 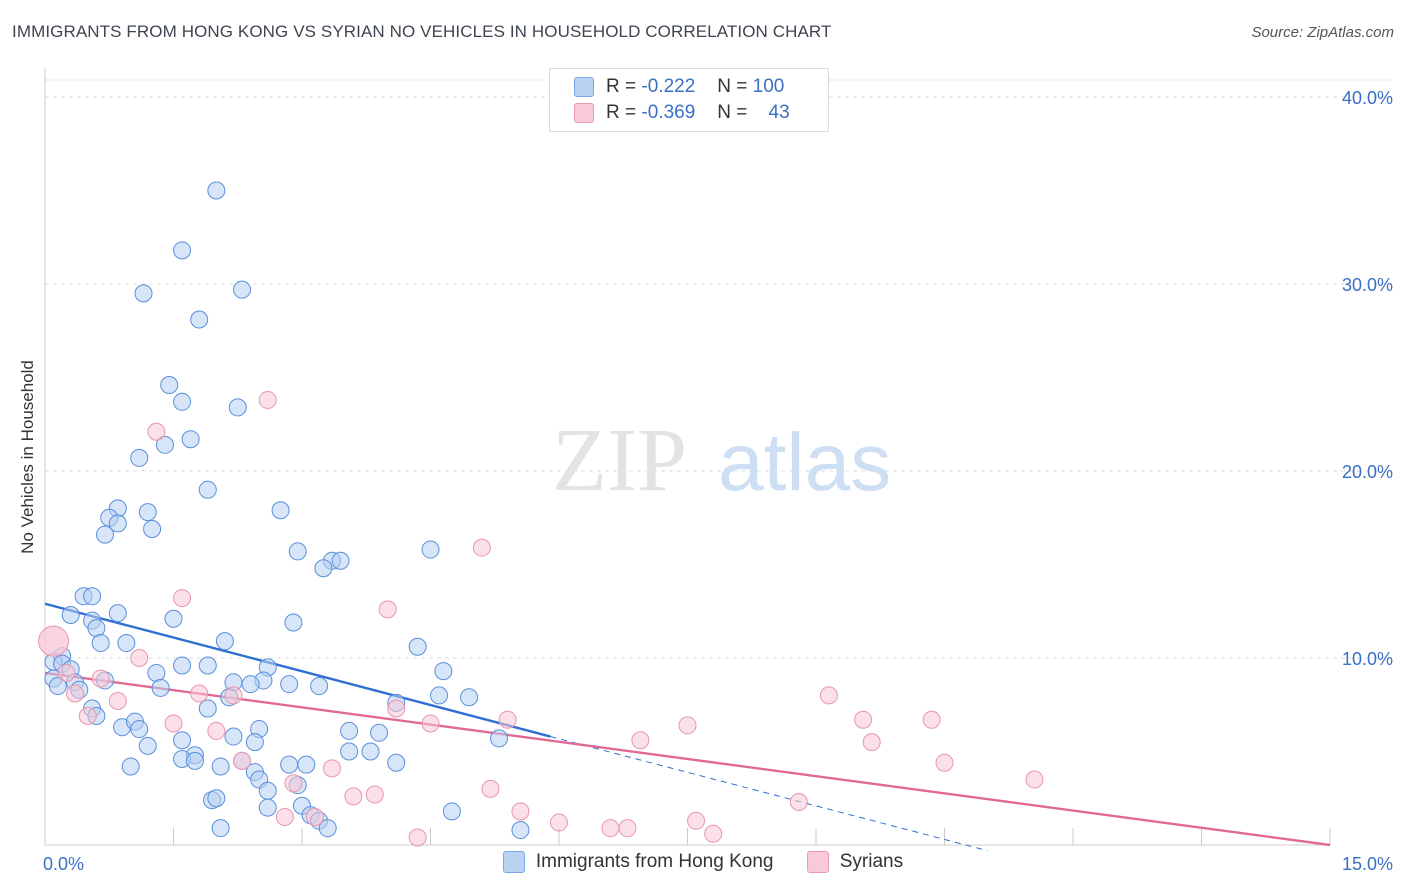 What do you see at coordinates (768, 86) in the screenshot?
I see `n-value-hong-kong: 100` at bounding box center [768, 86].